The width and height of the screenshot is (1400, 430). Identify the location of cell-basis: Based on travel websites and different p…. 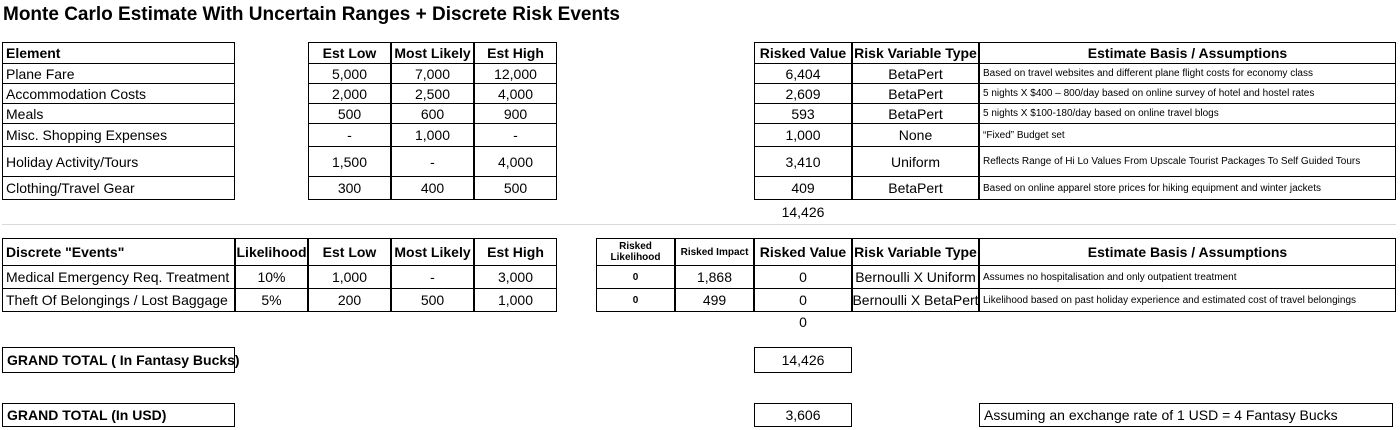
(1187, 74).